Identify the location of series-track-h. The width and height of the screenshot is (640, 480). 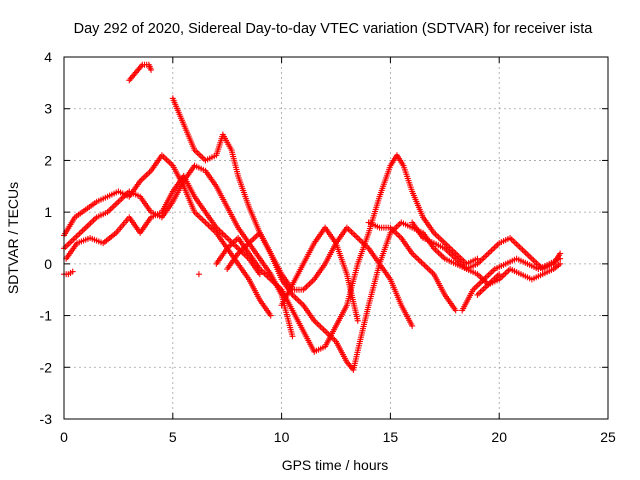
(319, 274).